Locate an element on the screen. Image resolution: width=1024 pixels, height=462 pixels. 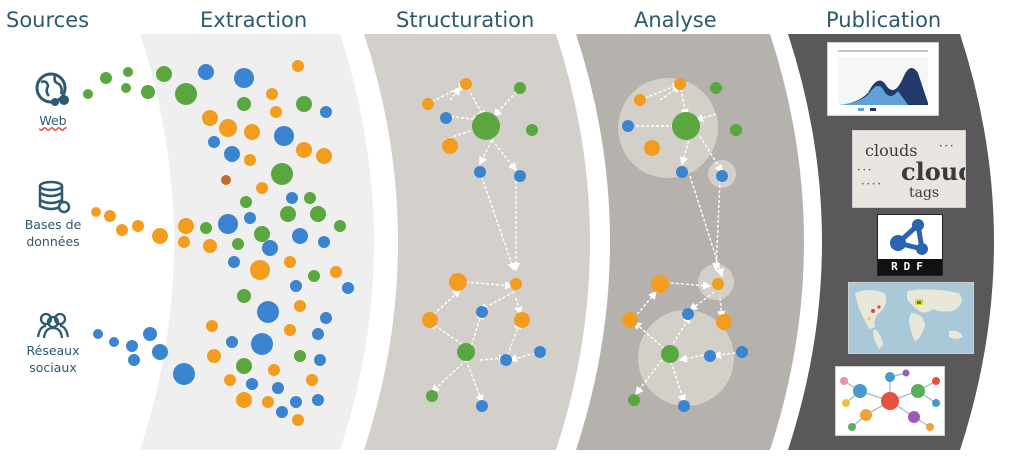
publication-map is located at coordinates (911, 318).